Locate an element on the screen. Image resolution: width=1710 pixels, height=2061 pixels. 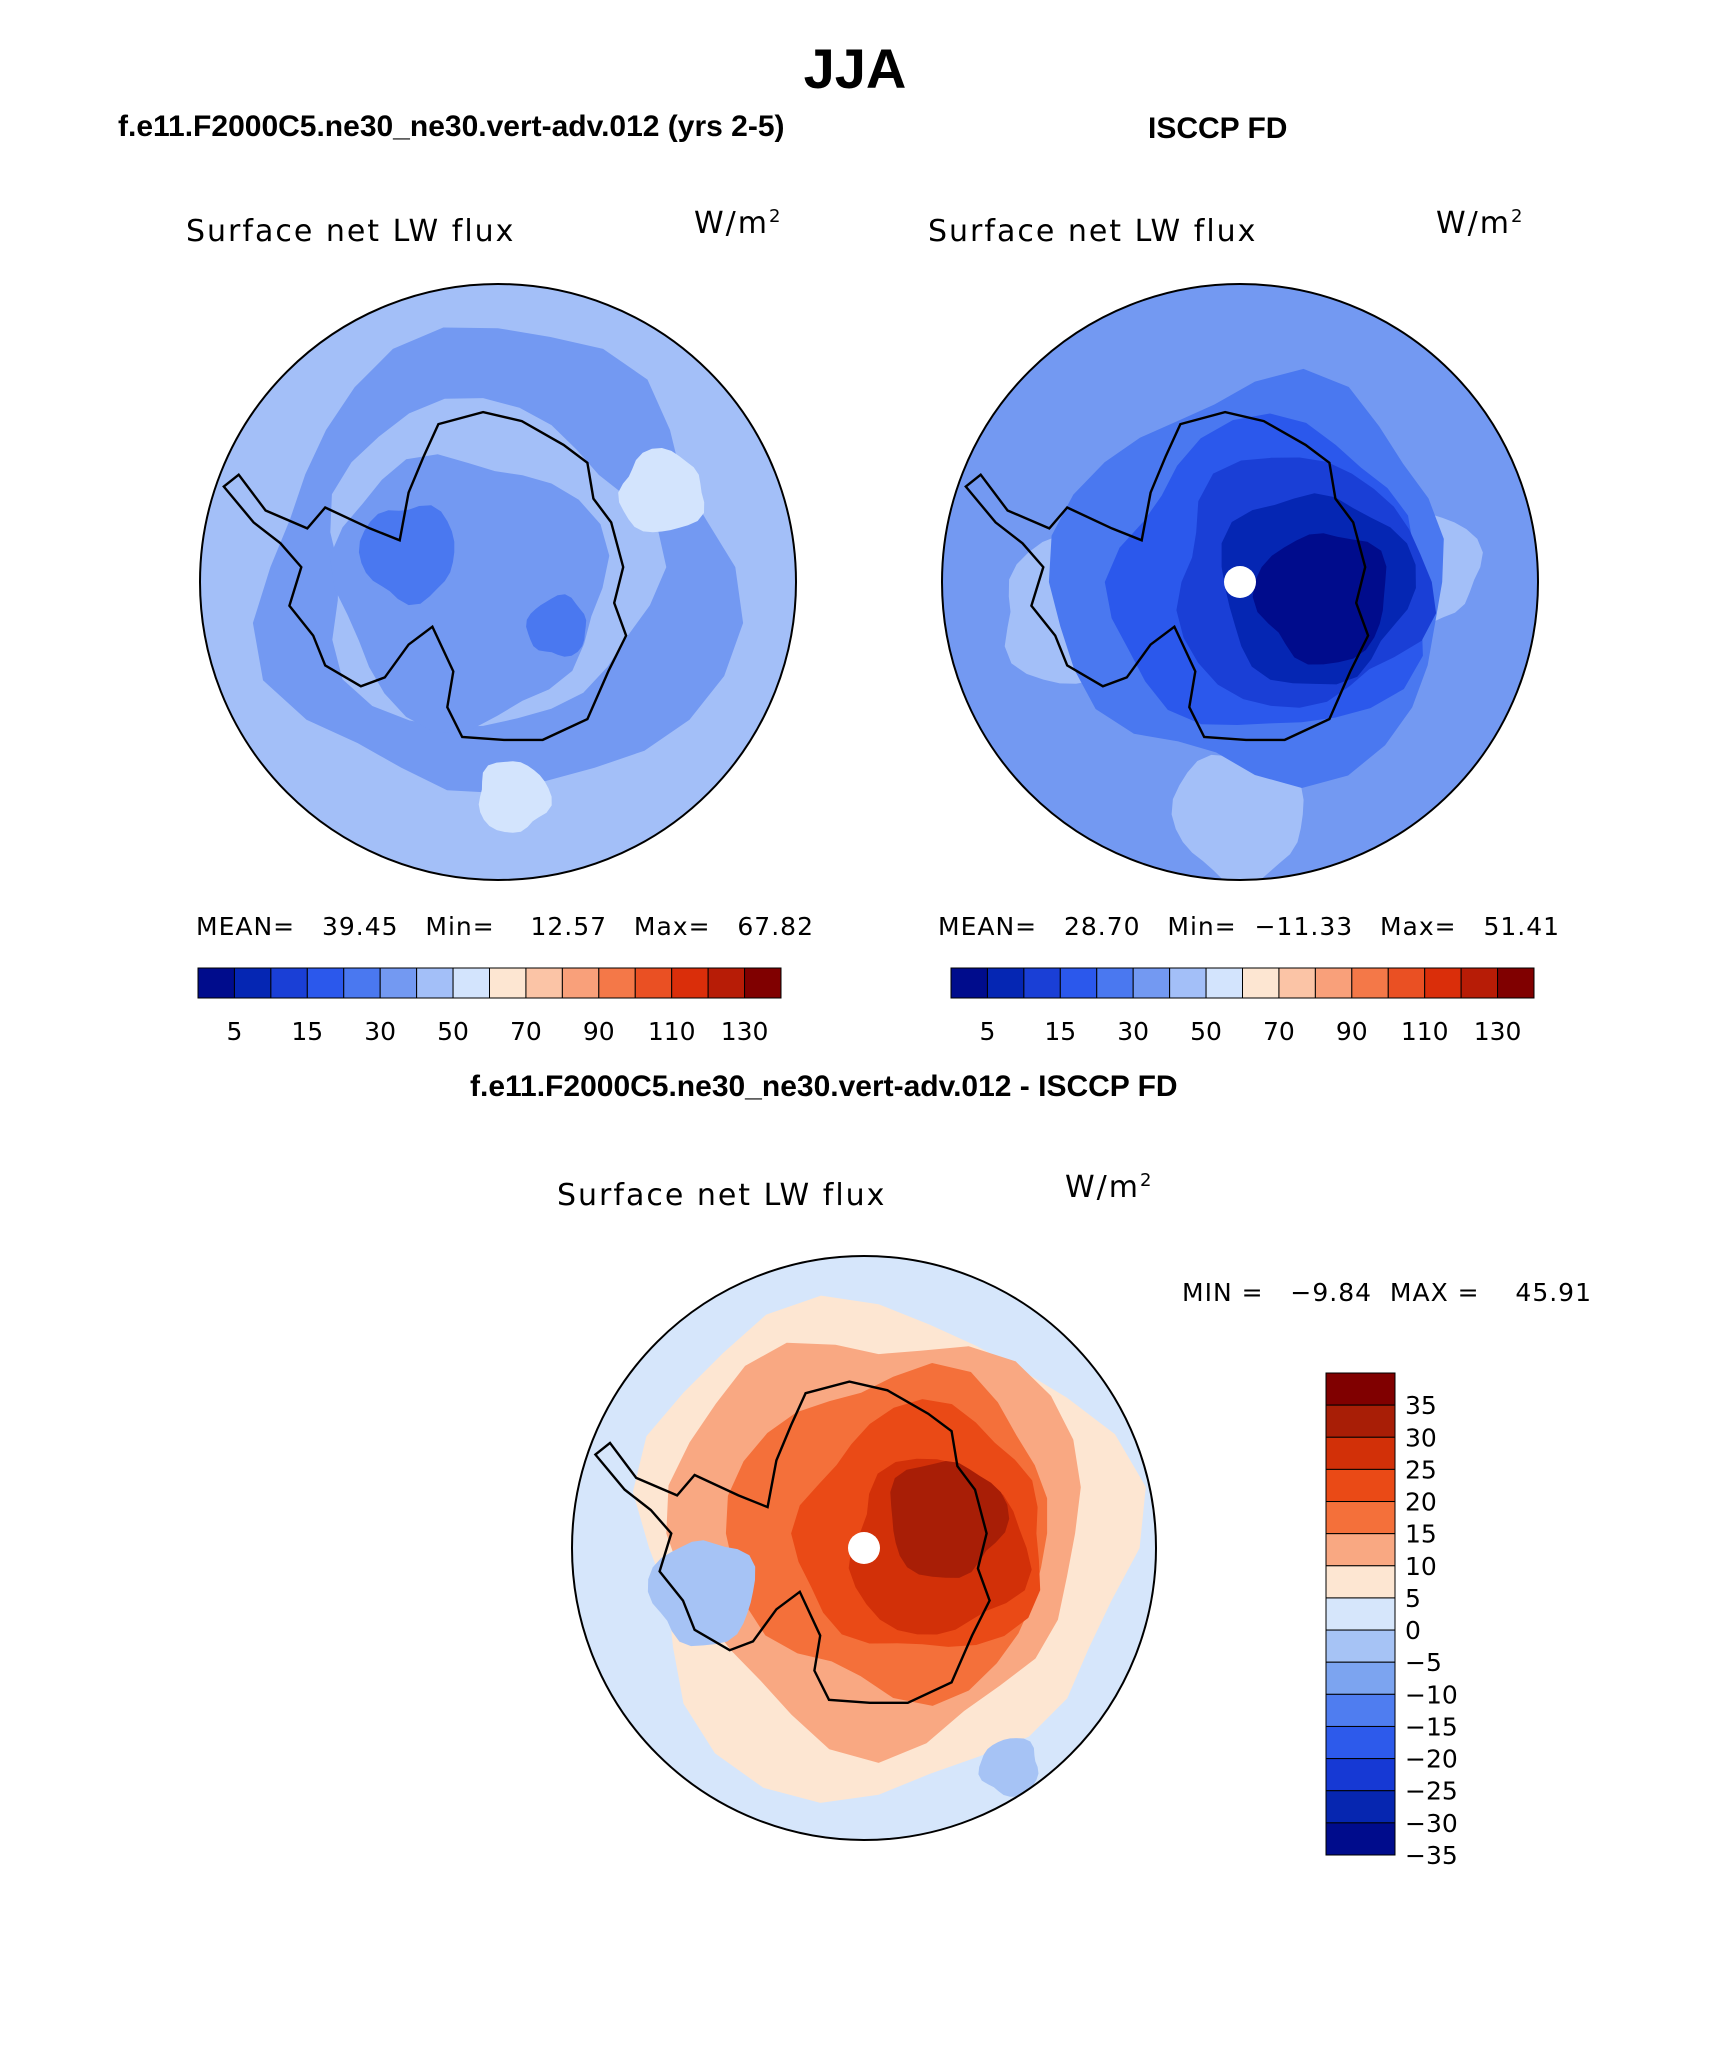
colorbar-tick-label: −35 is located at coordinates (1431, 1855).